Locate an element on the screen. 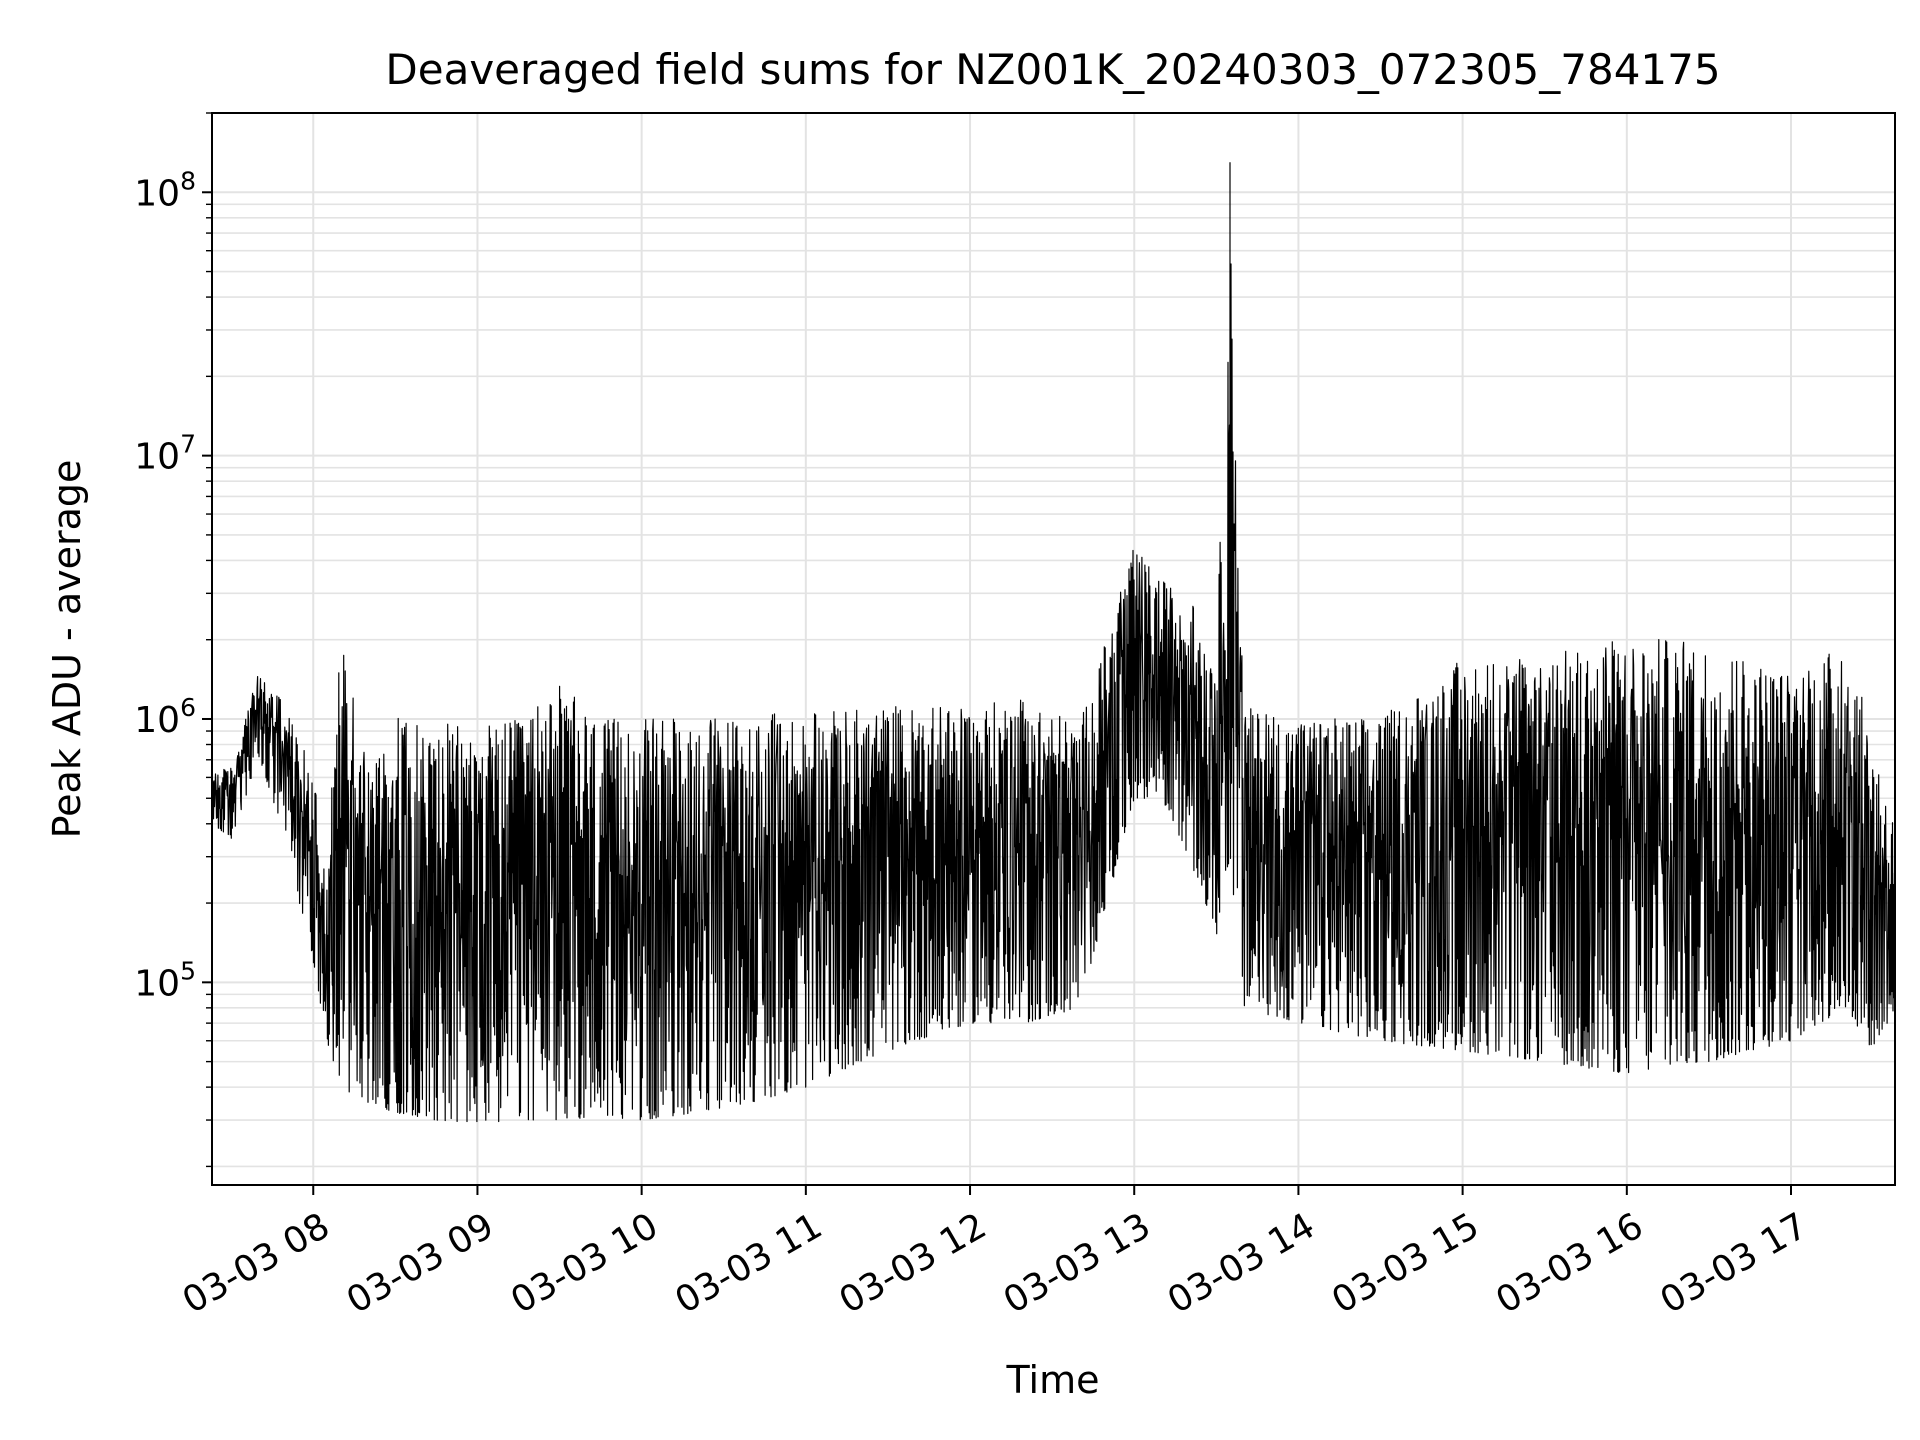  y-tick-label: 10⁸ is located at coordinates (165, 190).